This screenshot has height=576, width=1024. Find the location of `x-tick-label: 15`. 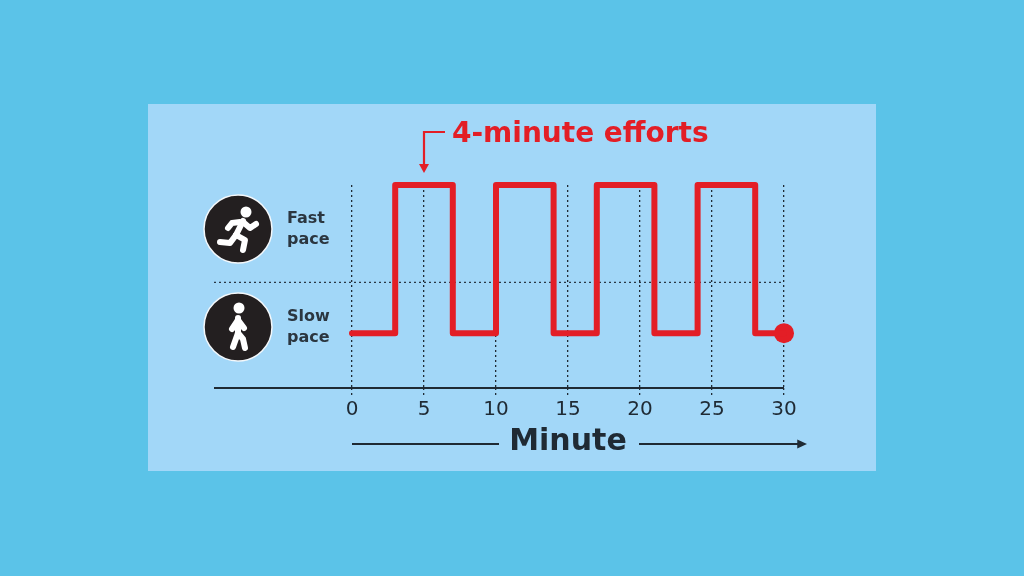

x-tick-label: 15 is located at coordinates (568, 408).